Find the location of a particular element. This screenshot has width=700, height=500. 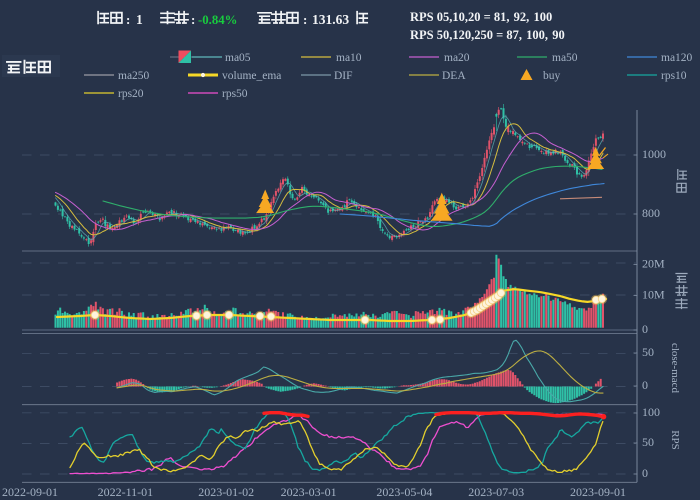

svg-text: RPS 50,120,250 = 87, 100, 90 is located at coordinates (487, 35).